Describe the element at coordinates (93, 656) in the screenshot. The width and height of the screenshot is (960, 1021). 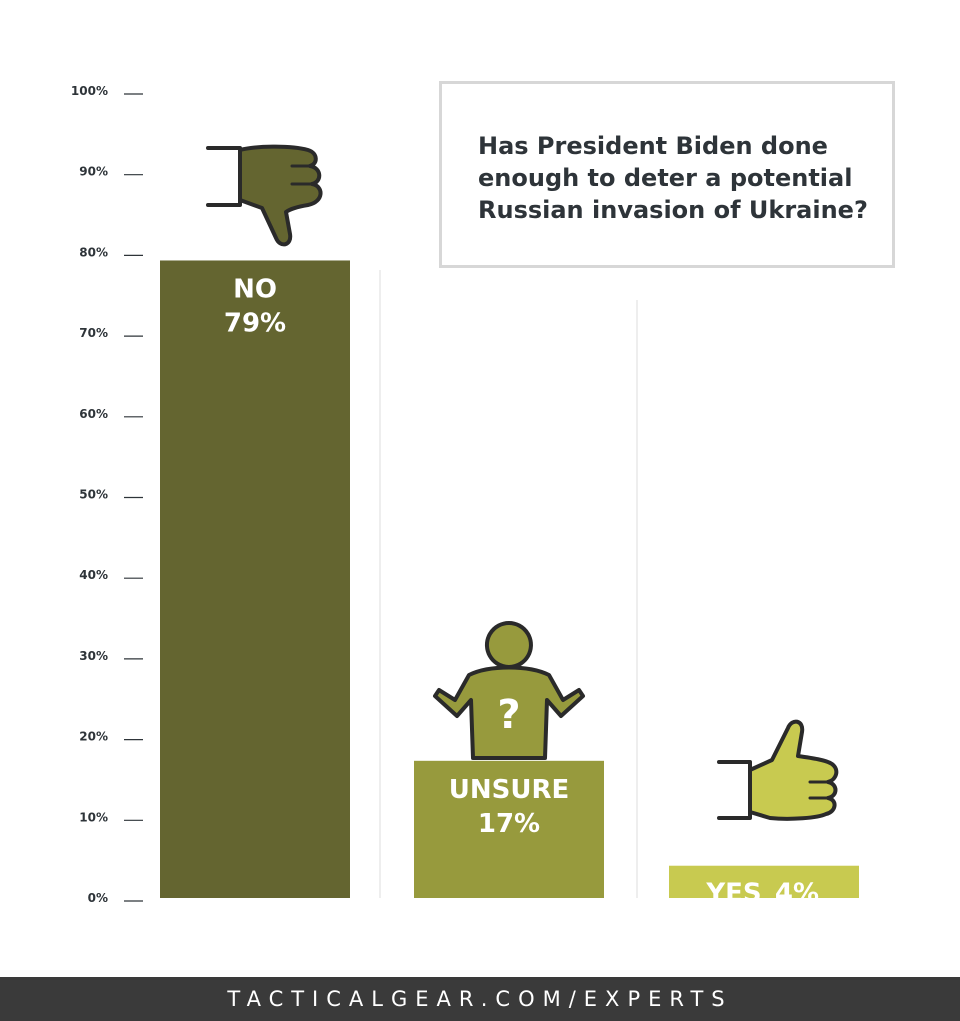
I see `y-tick-label: 30%` at that location.